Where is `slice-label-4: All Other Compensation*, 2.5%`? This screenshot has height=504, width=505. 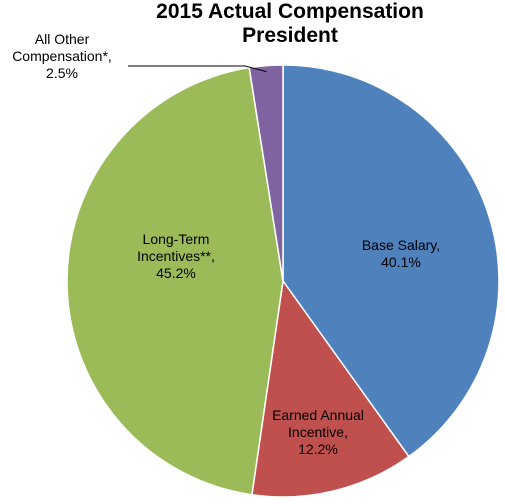
slice-label-4: All Other Compensation*, 2.5% is located at coordinates (62, 56).